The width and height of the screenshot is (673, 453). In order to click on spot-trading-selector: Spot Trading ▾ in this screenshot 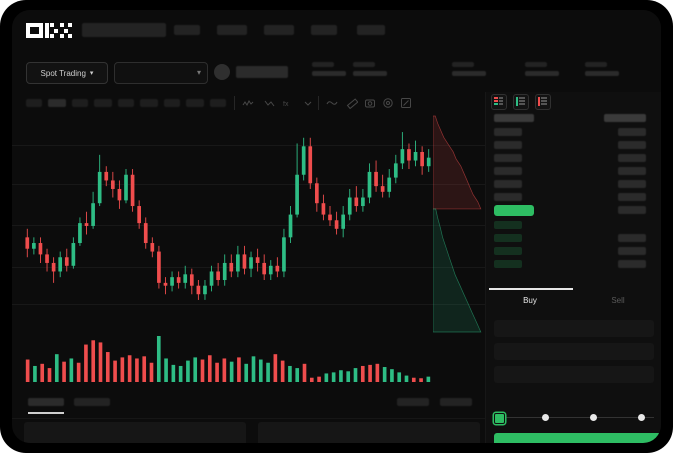, I will do `click(67, 73)`.